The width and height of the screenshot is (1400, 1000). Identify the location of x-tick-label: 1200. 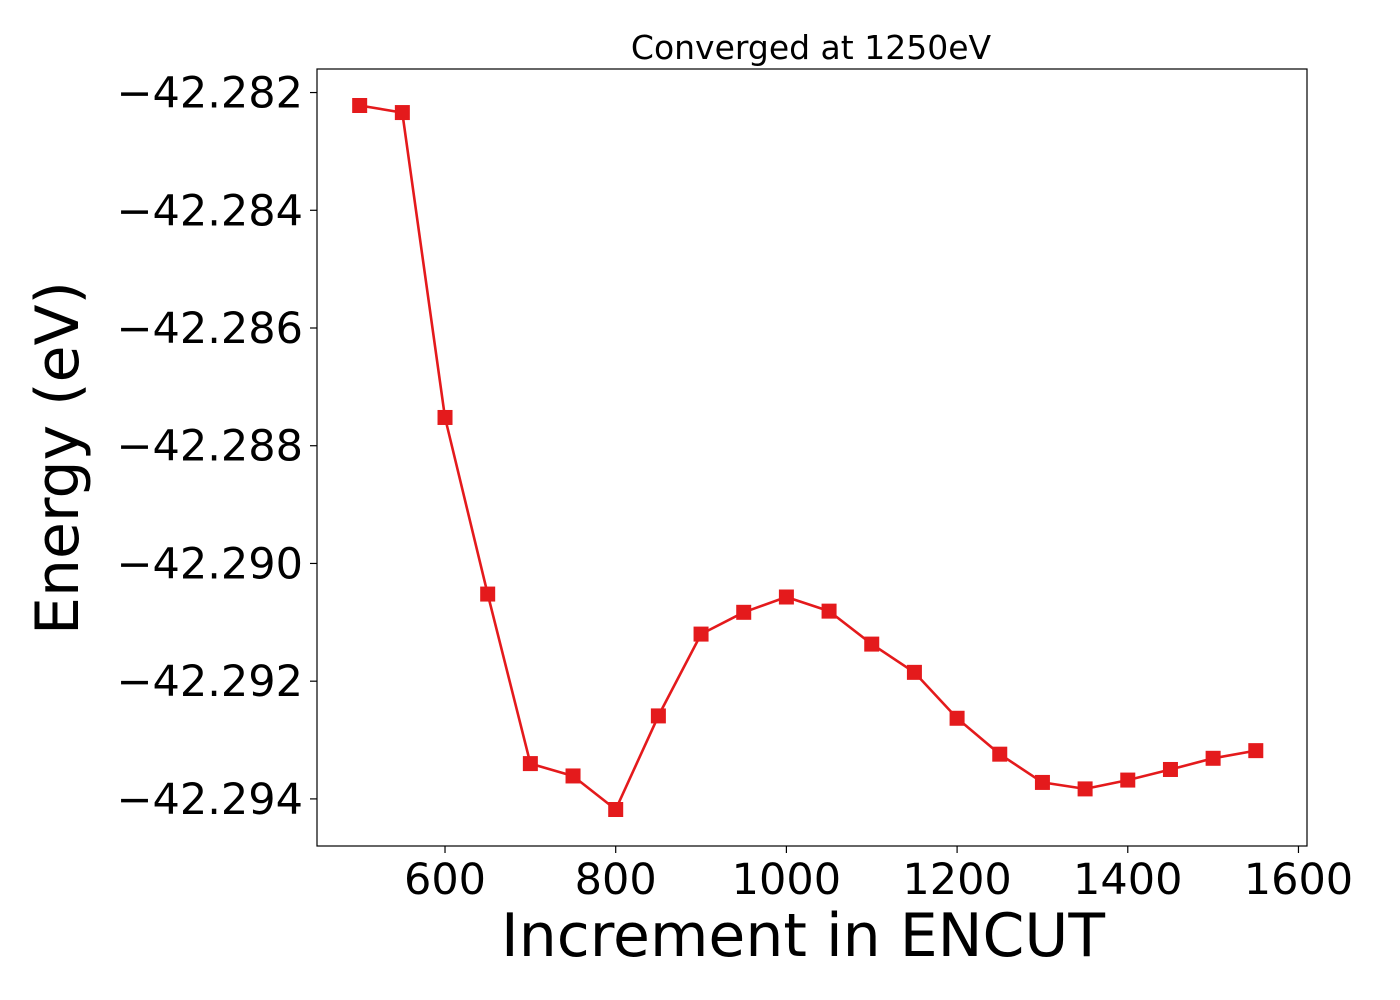
(956, 880).